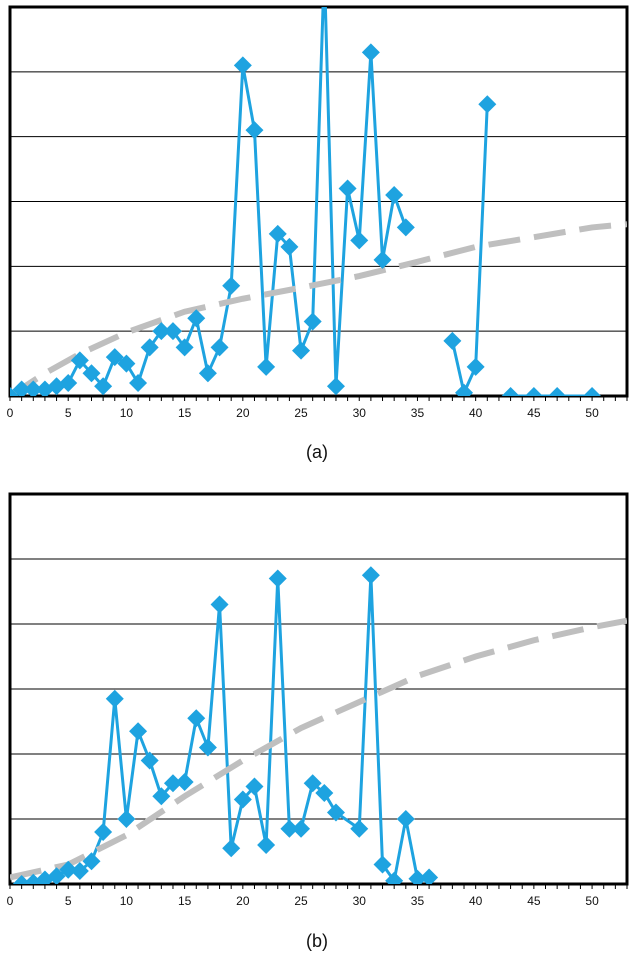 The image size is (634, 955). I want to click on chart-a-xtick-label-3: 15, so click(185, 413).